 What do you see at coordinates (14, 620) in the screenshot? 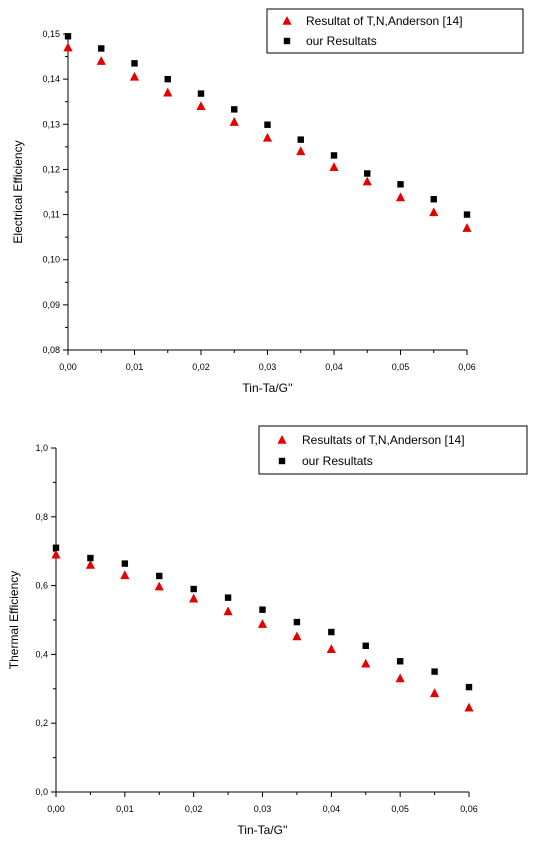
I see `y-axis-label: Thermal Efficiency` at bounding box center [14, 620].